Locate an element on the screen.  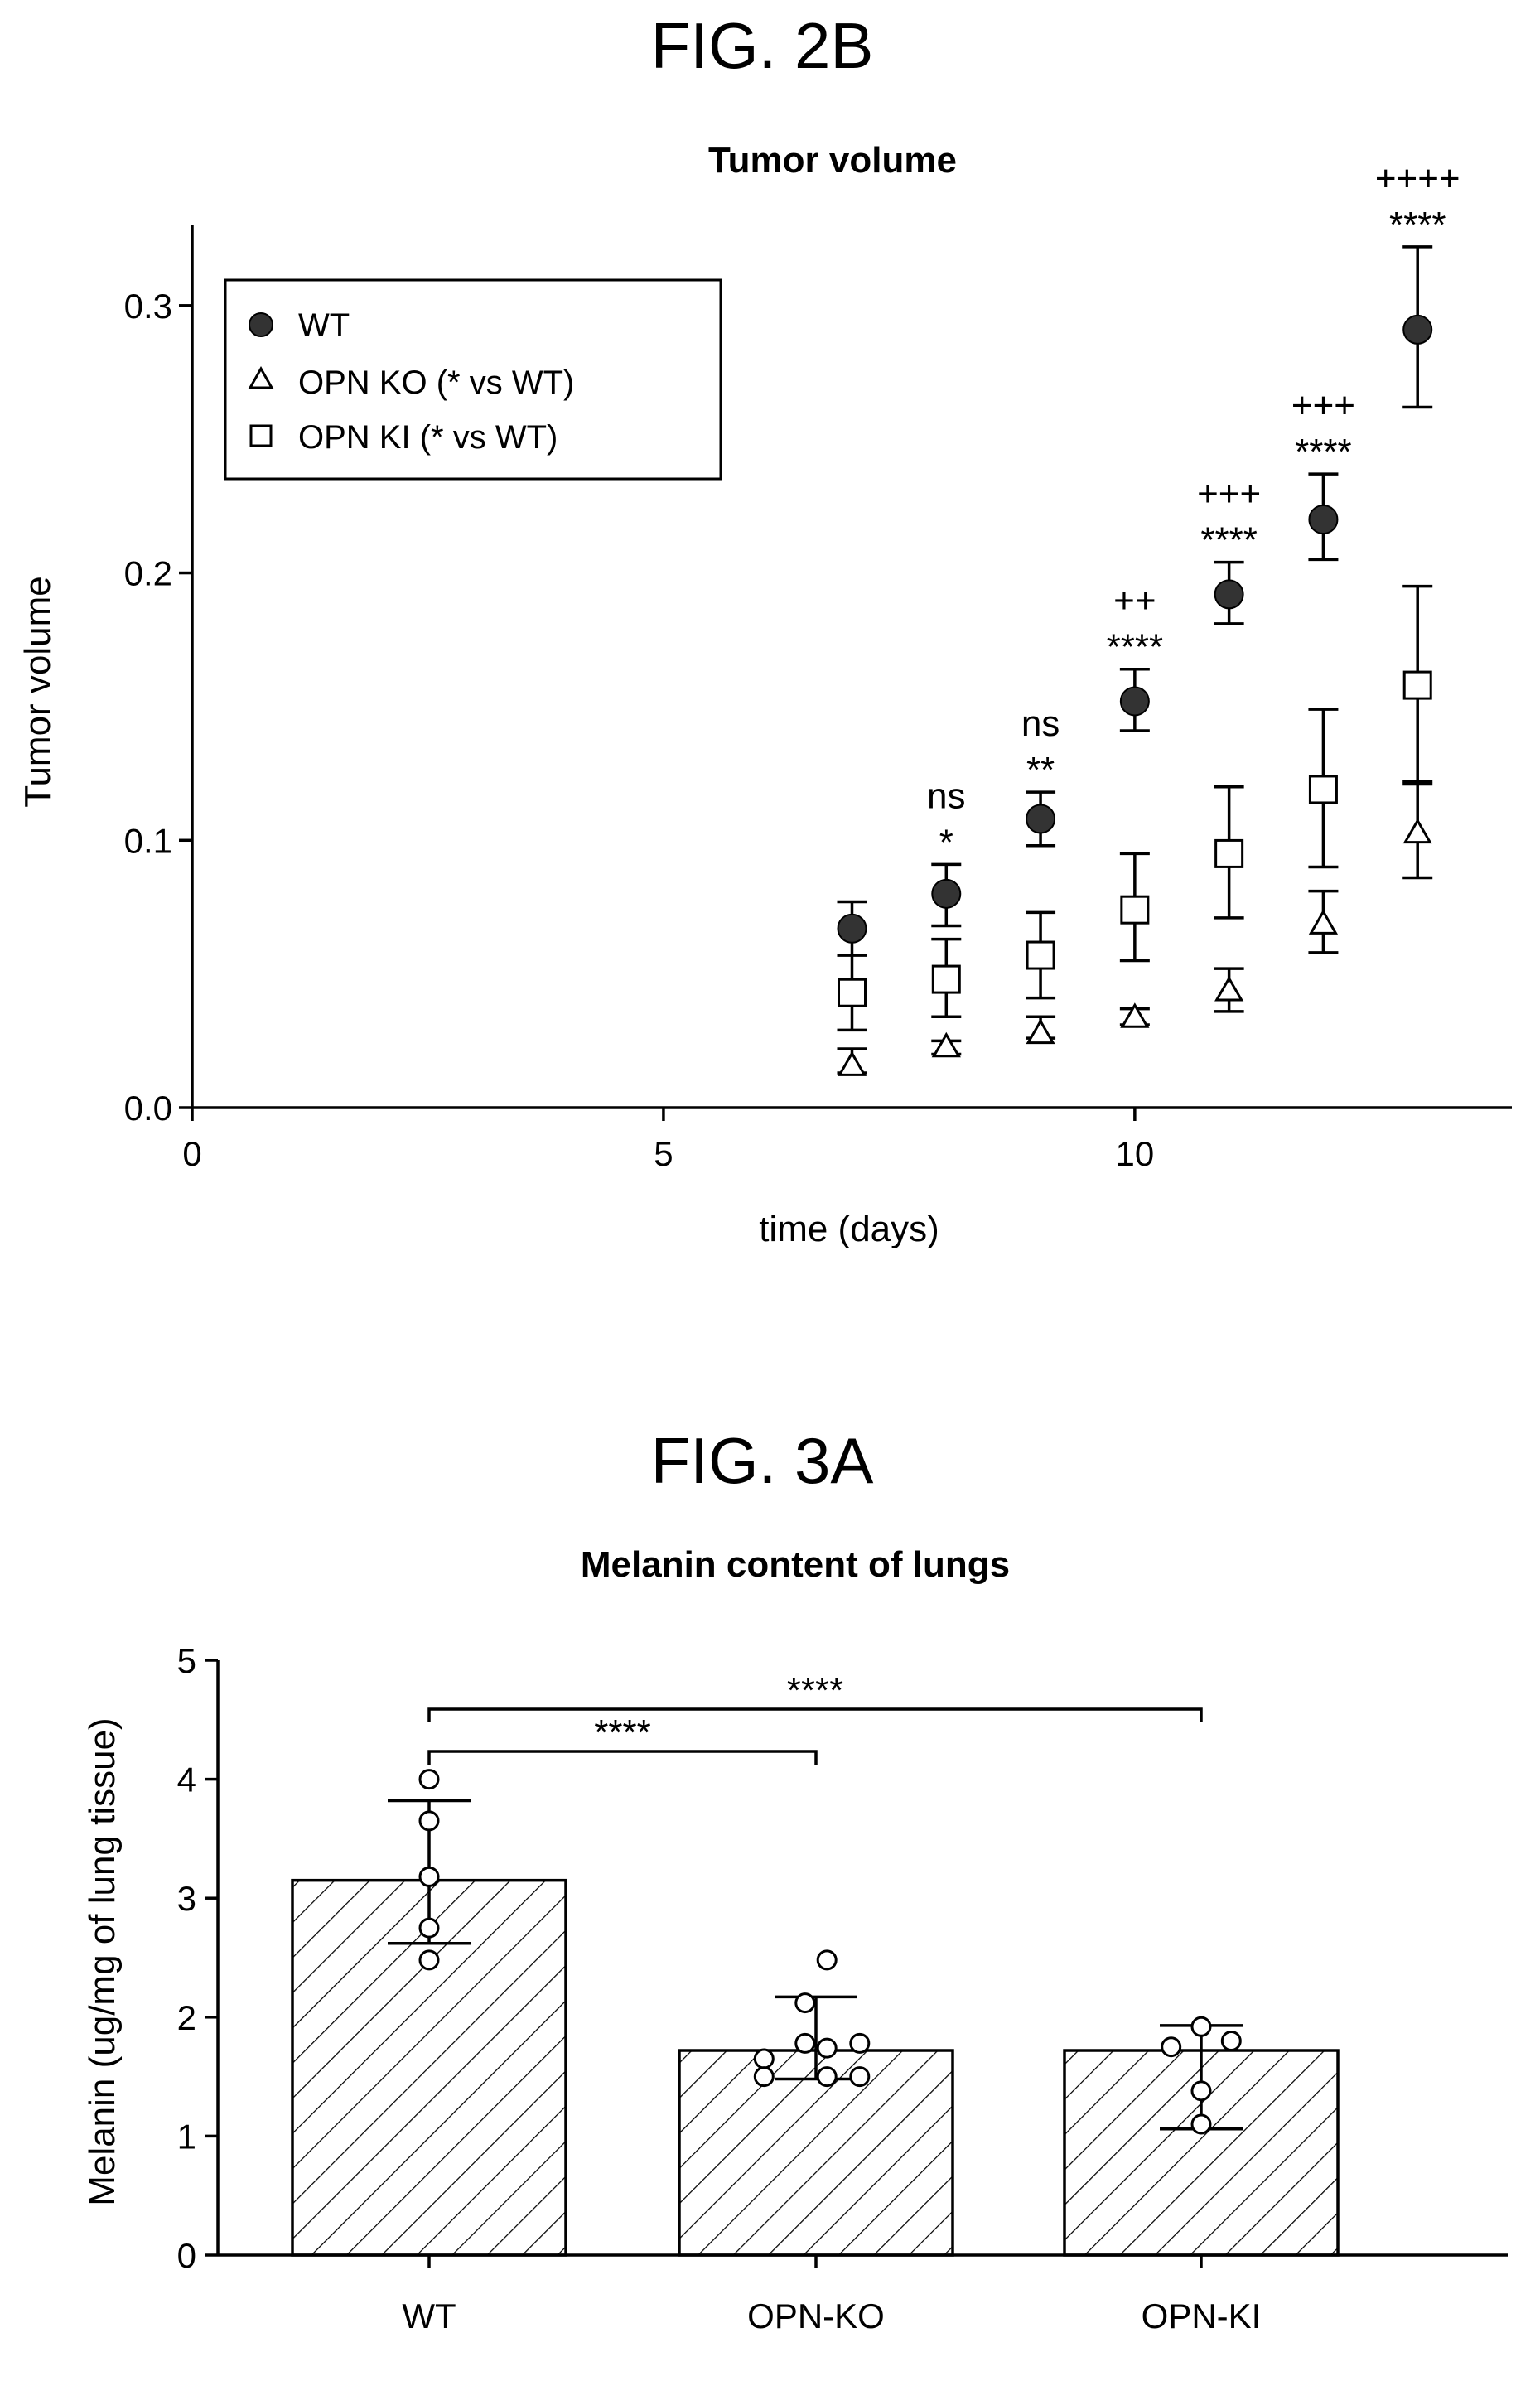
legend: WT OPN KO (* vs WT) OPN KI (* vs WT) is located at coordinates (473, 379).